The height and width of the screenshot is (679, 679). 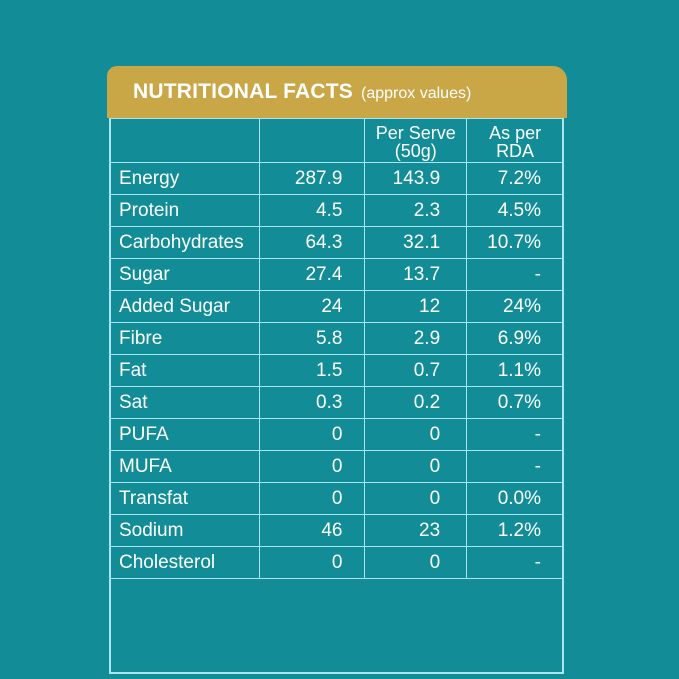 What do you see at coordinates (184, 140) in the screenshot?
I see `column-header-nutrient` at bounding box center [184, 140].